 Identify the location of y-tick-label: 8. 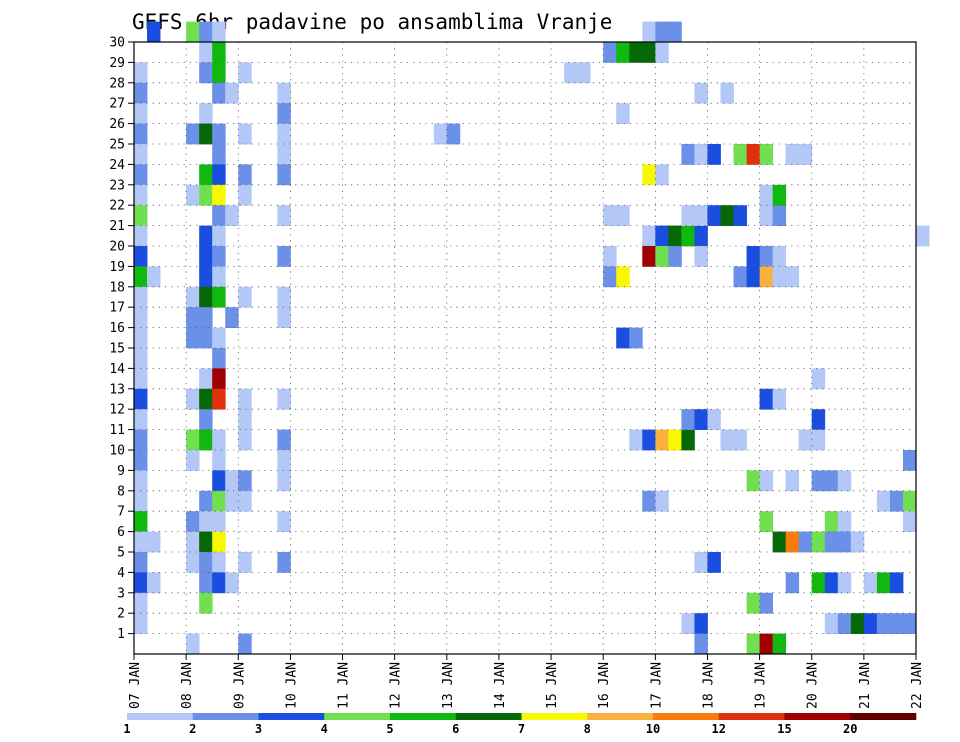
(121, 491).